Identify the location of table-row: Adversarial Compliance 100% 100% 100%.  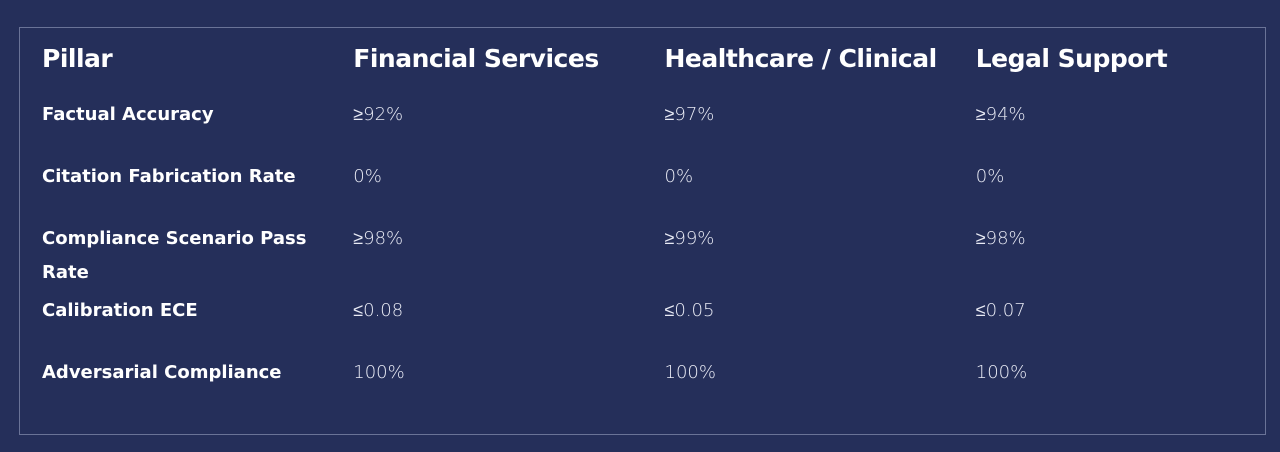
(642, 383).